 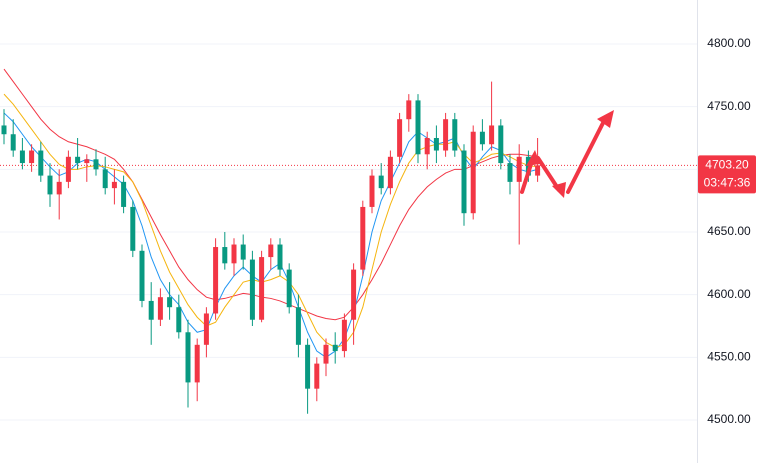 What do you see at coordinates (729, 419) in the screenshot?
I see `y-tick-label: 4500.00` at bounding box center [729, 419].